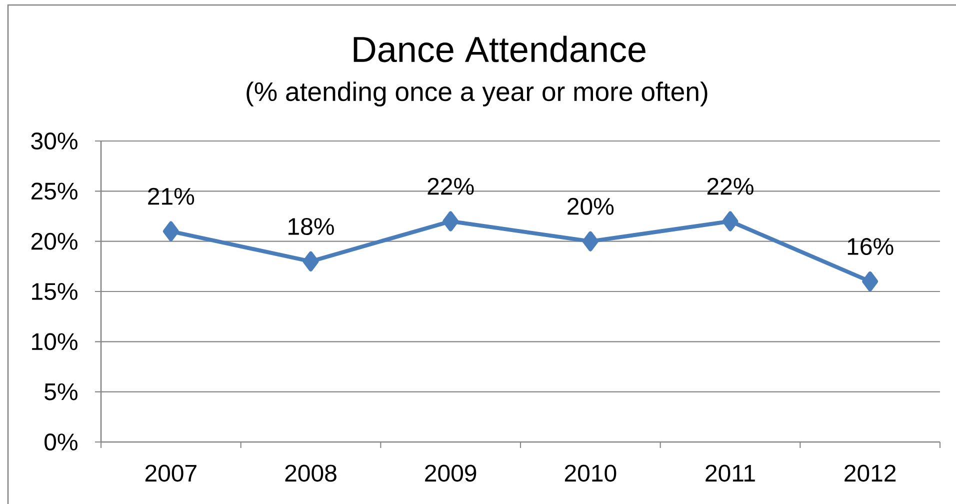 Image resolution: width=956 pixels, height=504 pixels. What do you see at coordinates (591, 206) in the screenshot?
I see `data-label: 20%` at bounding box center [591, 206].